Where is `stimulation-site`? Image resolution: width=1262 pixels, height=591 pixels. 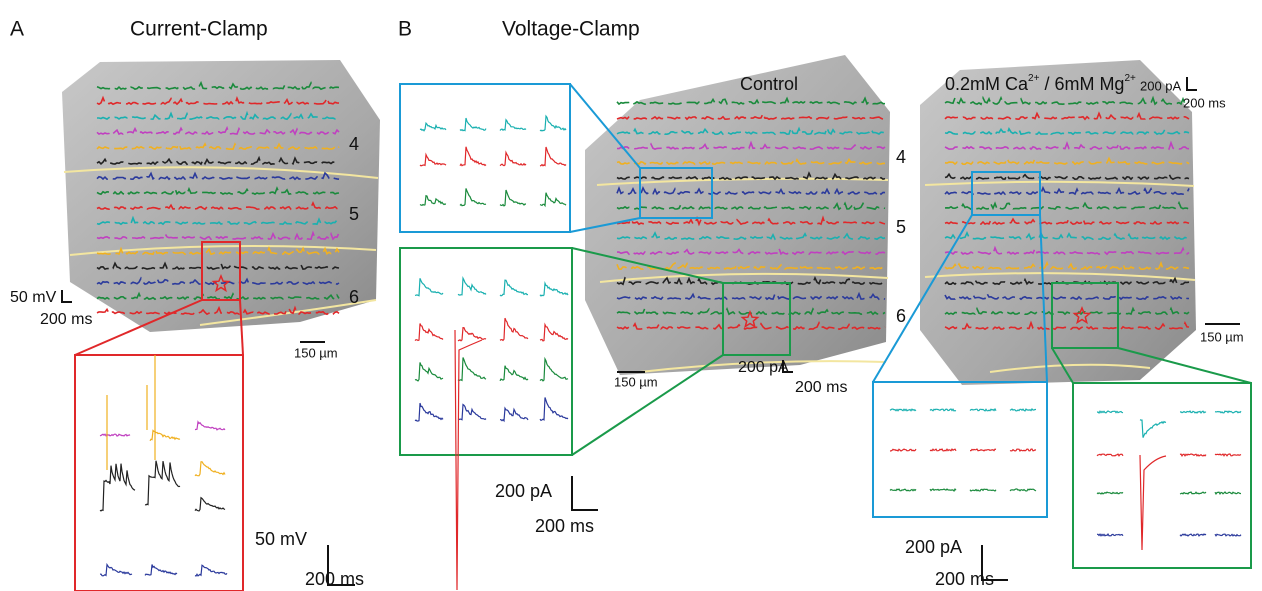
stimulation-site is located at coordinates (1082, 315).